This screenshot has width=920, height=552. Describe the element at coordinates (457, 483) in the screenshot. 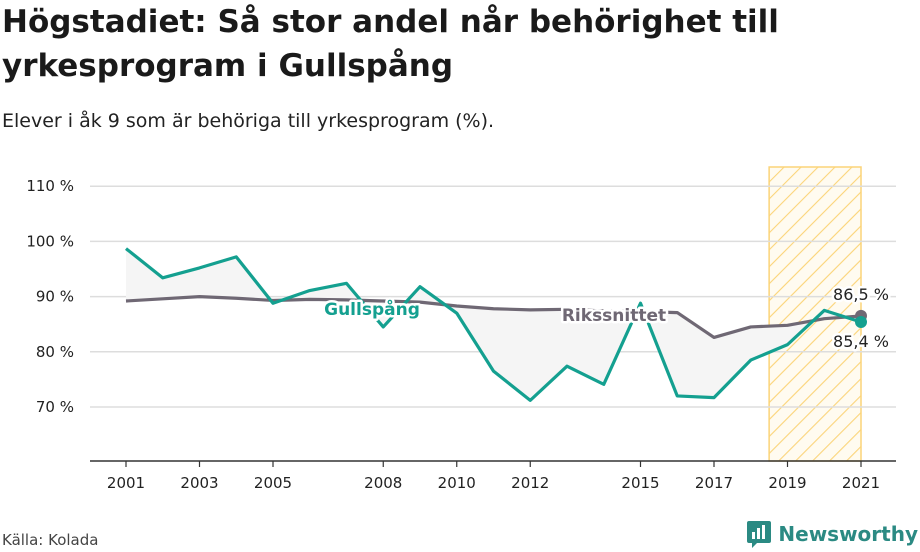

I see `x-tick-label: 2010` at that location.